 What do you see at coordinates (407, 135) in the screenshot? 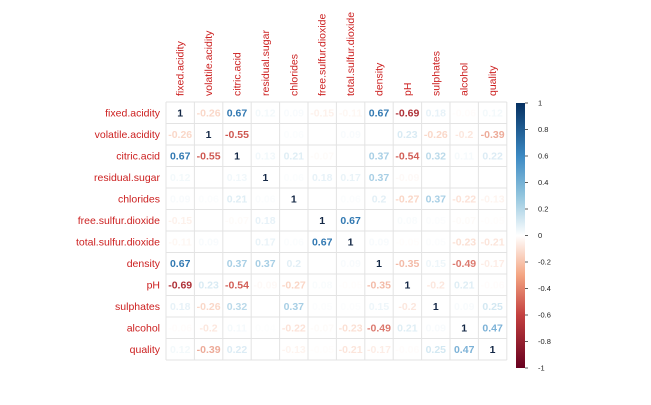
I see `cell-value-label: 0.23` at bounding box center [407, 135].